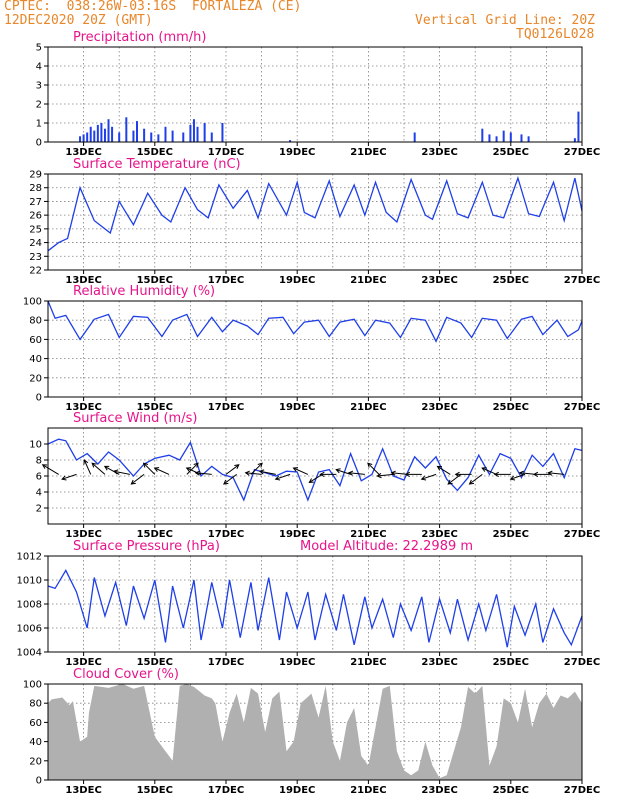 The image size is (618, 800). Describe the element at coordinates (315, 732) in the screenshot. I see `cloud-area` at that location.